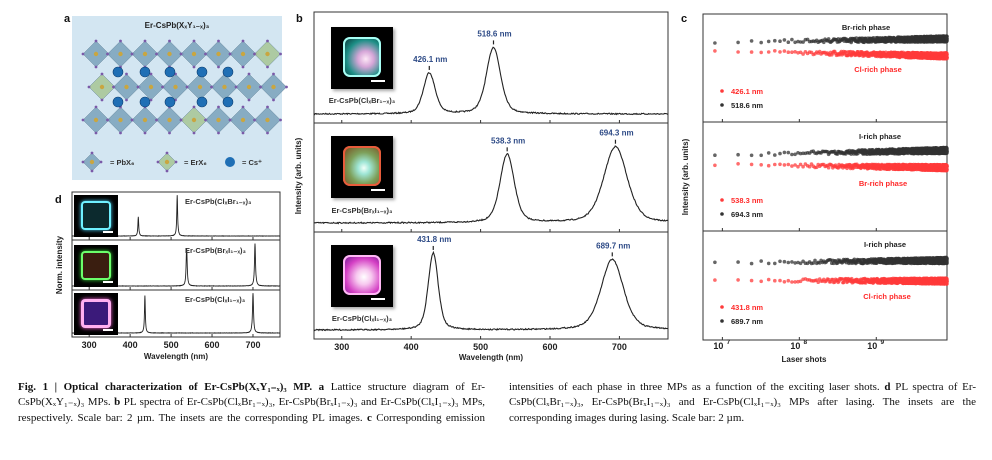 The image size is (992, 460). I want to click on sample-label: Er-CsPb(BrₓI₁₋ₓ)₃, so click(362, 210).